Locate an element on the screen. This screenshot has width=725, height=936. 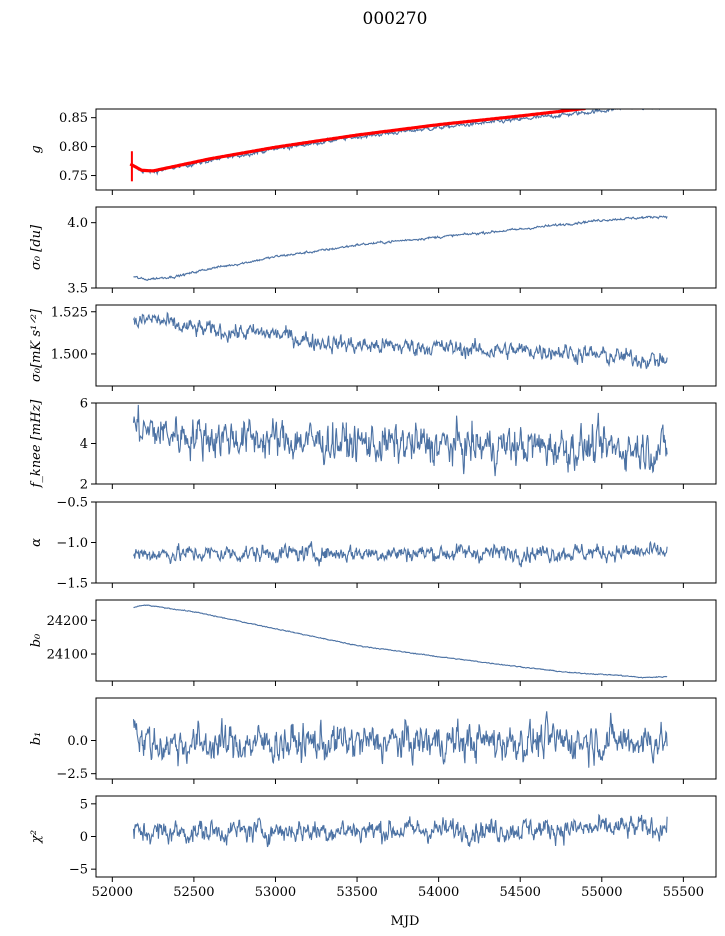
axes-frame-sigma0_mks is located at coordinates (406, 345).